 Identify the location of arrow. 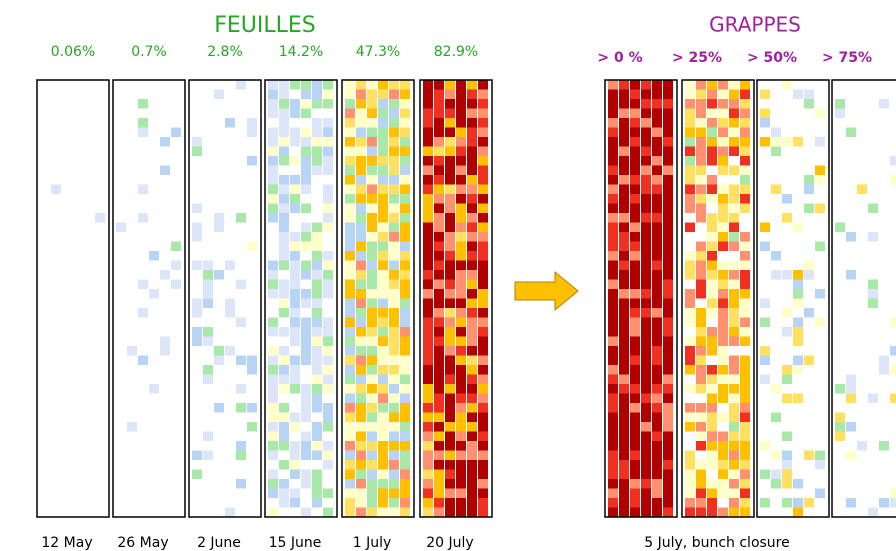
(546, 291).